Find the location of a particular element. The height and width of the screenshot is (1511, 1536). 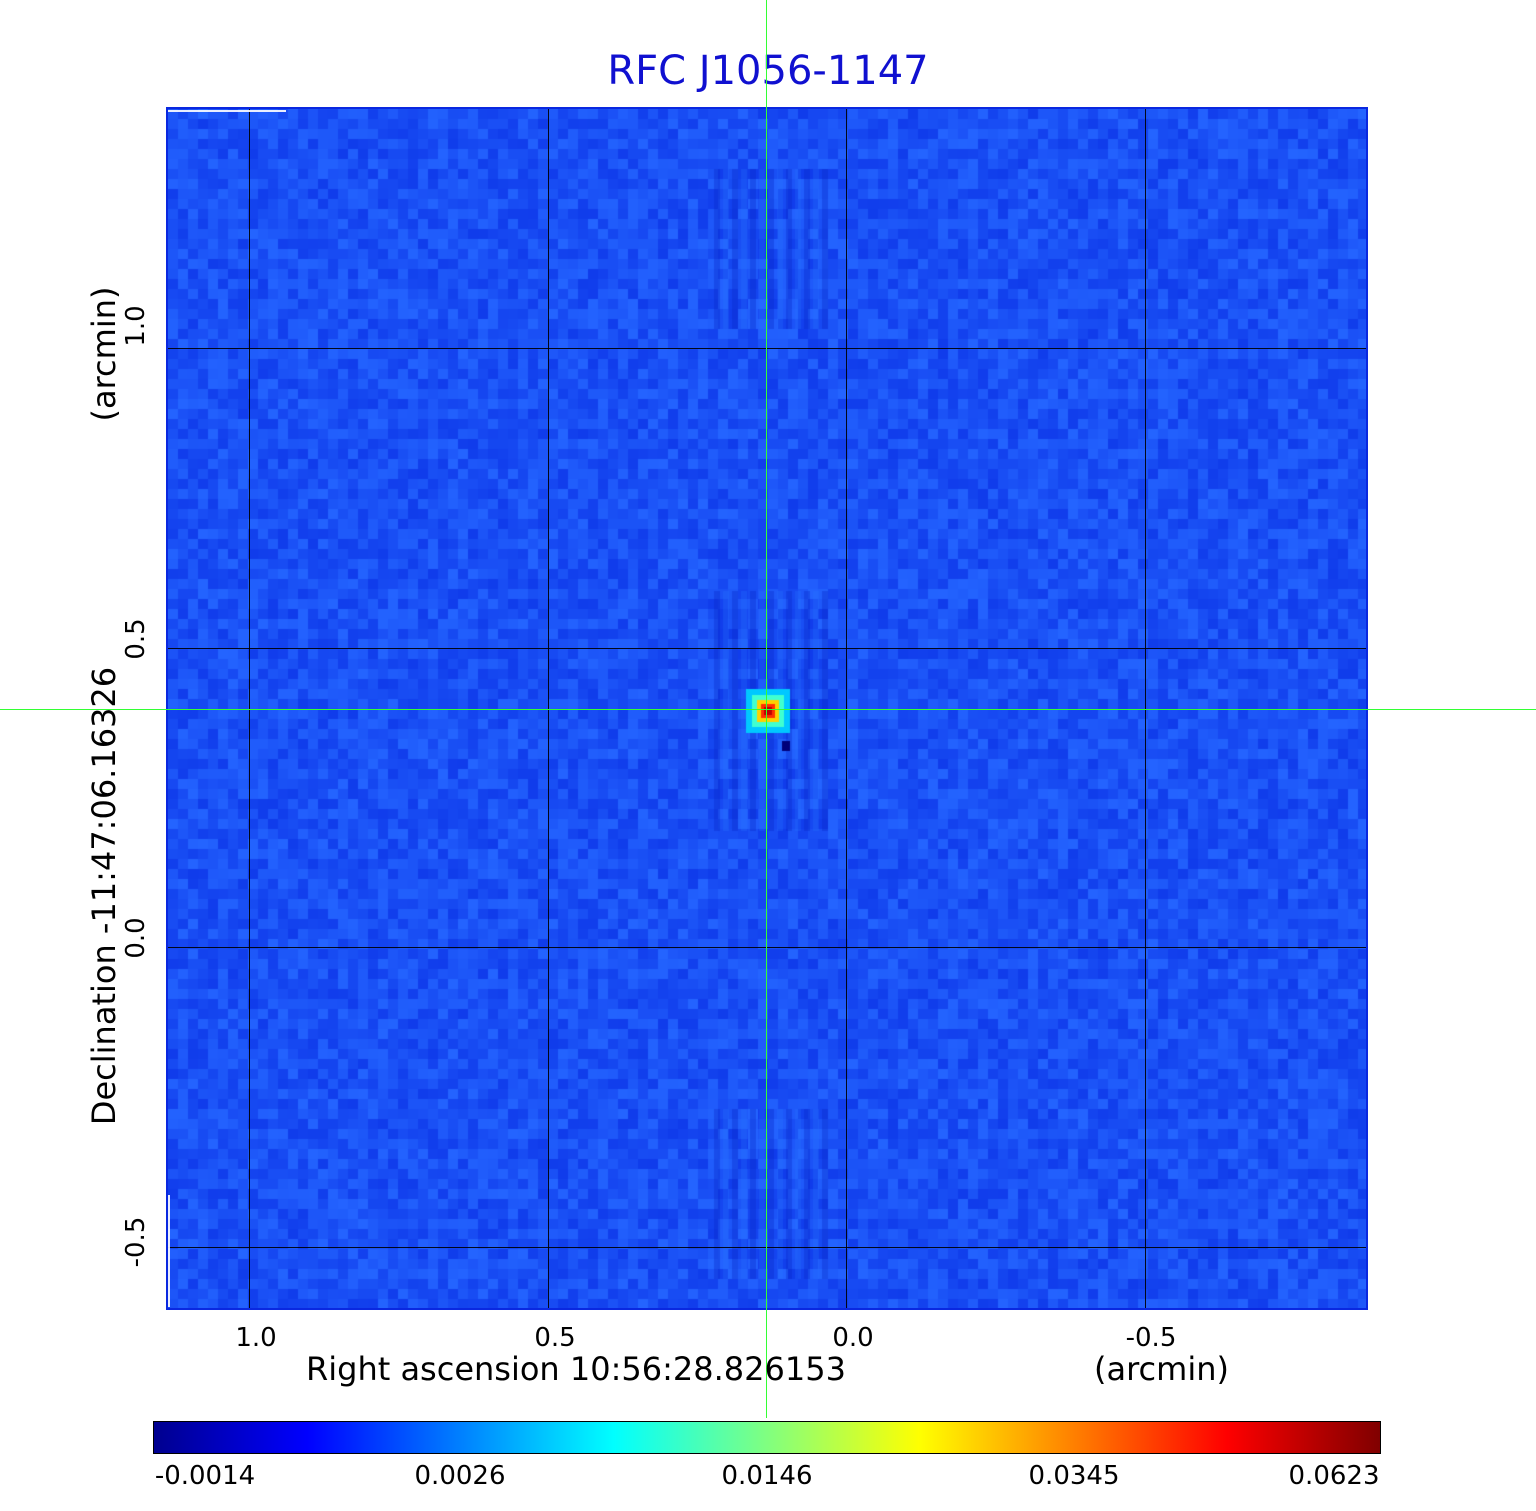

grid-line-dec-0.0 is located at coordinates (767, 947).